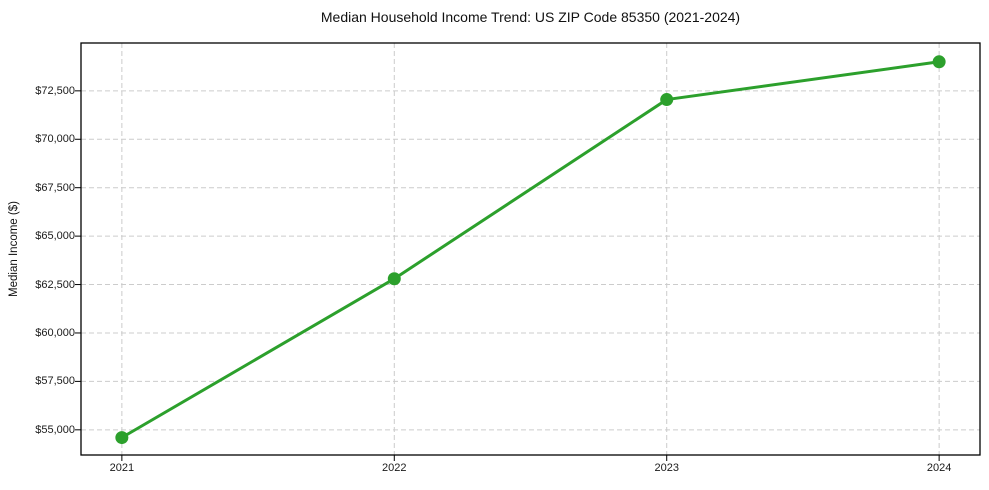  What do you see at coordinates (55, 284) in the screenshot?
I see `y-tick-label: $62,500` at bounding box center [55, 284].